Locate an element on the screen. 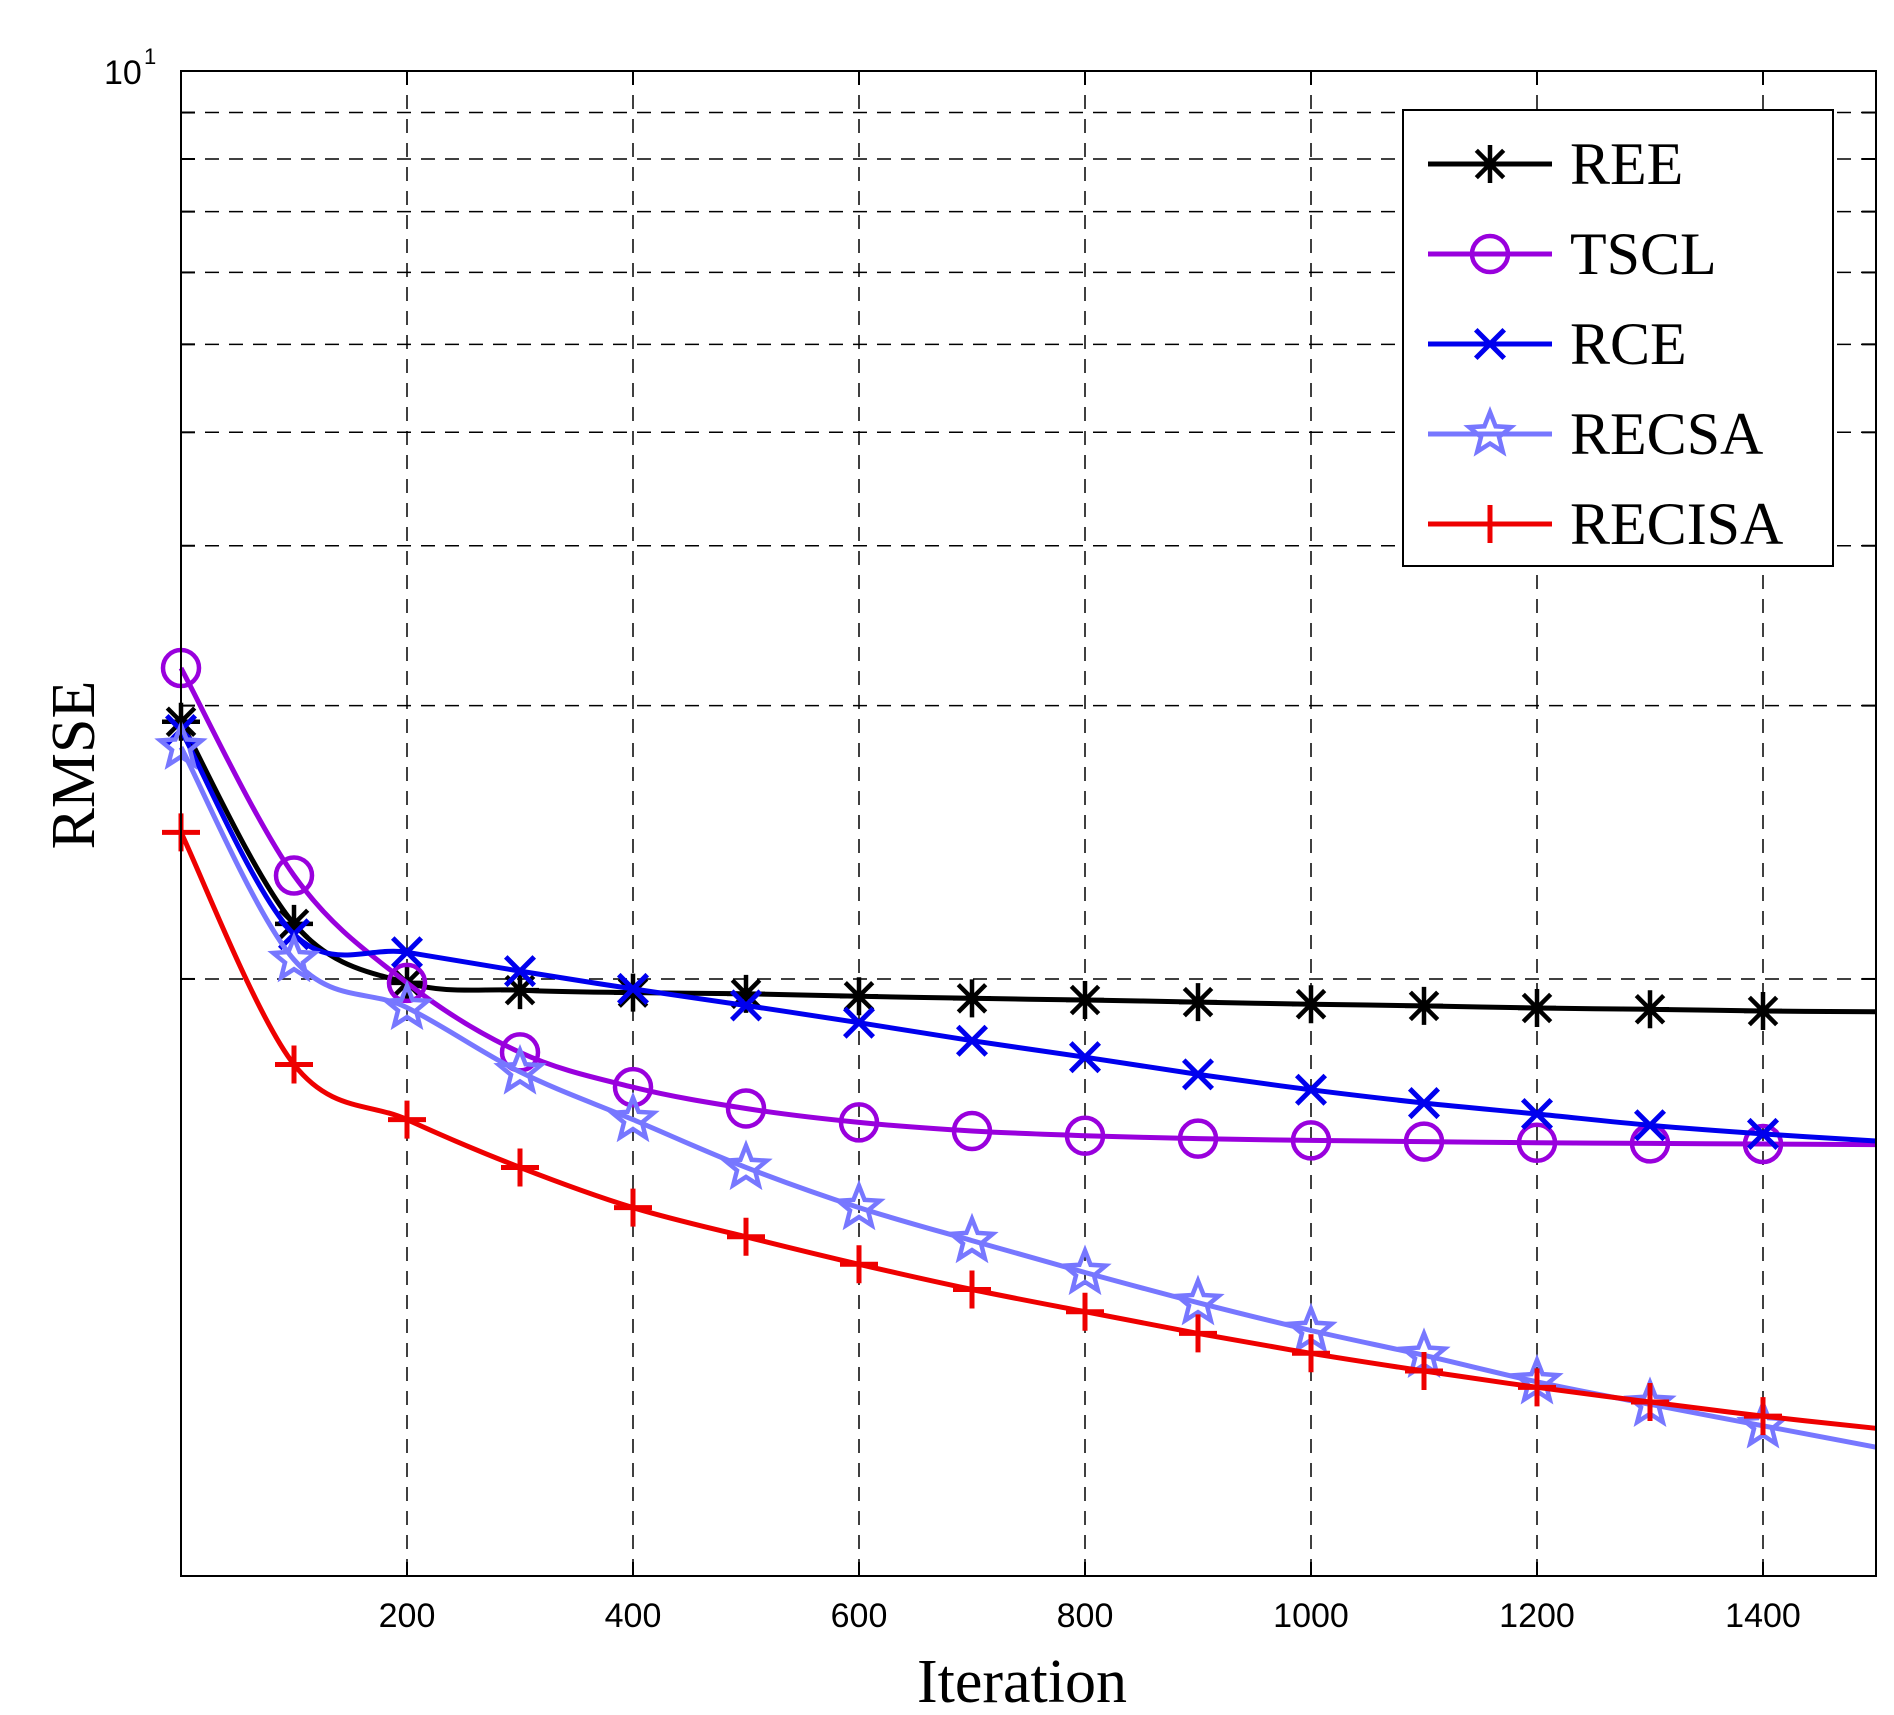 This screenshot has width=1894, height=1715. x-tick-label-1000: 1000 is located at coordinates (1311, 1616).